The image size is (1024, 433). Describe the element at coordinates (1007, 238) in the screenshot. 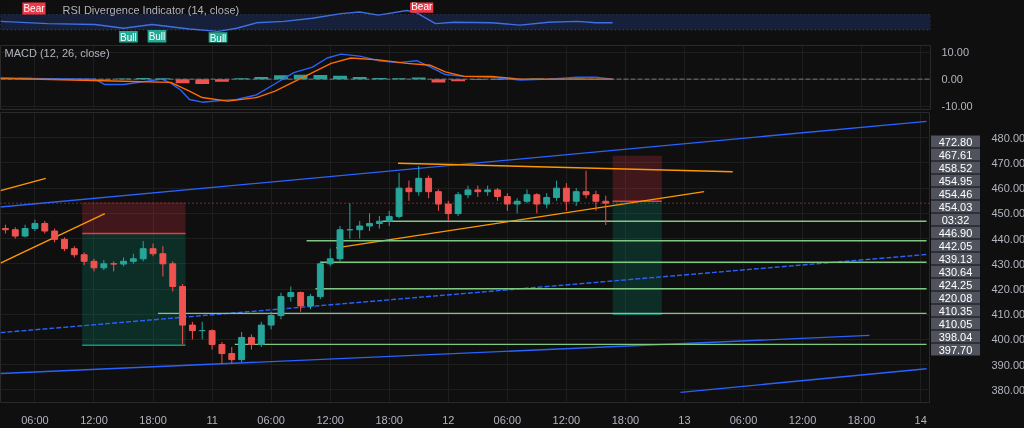

I see `y-tick-label: 440.00` at that location.